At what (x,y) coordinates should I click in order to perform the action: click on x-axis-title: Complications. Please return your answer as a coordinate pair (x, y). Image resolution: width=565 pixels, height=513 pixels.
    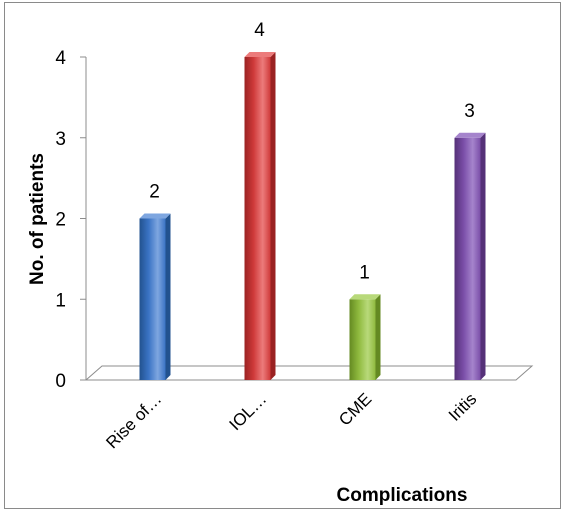
    Looking at the image, I should click on (402, 495).